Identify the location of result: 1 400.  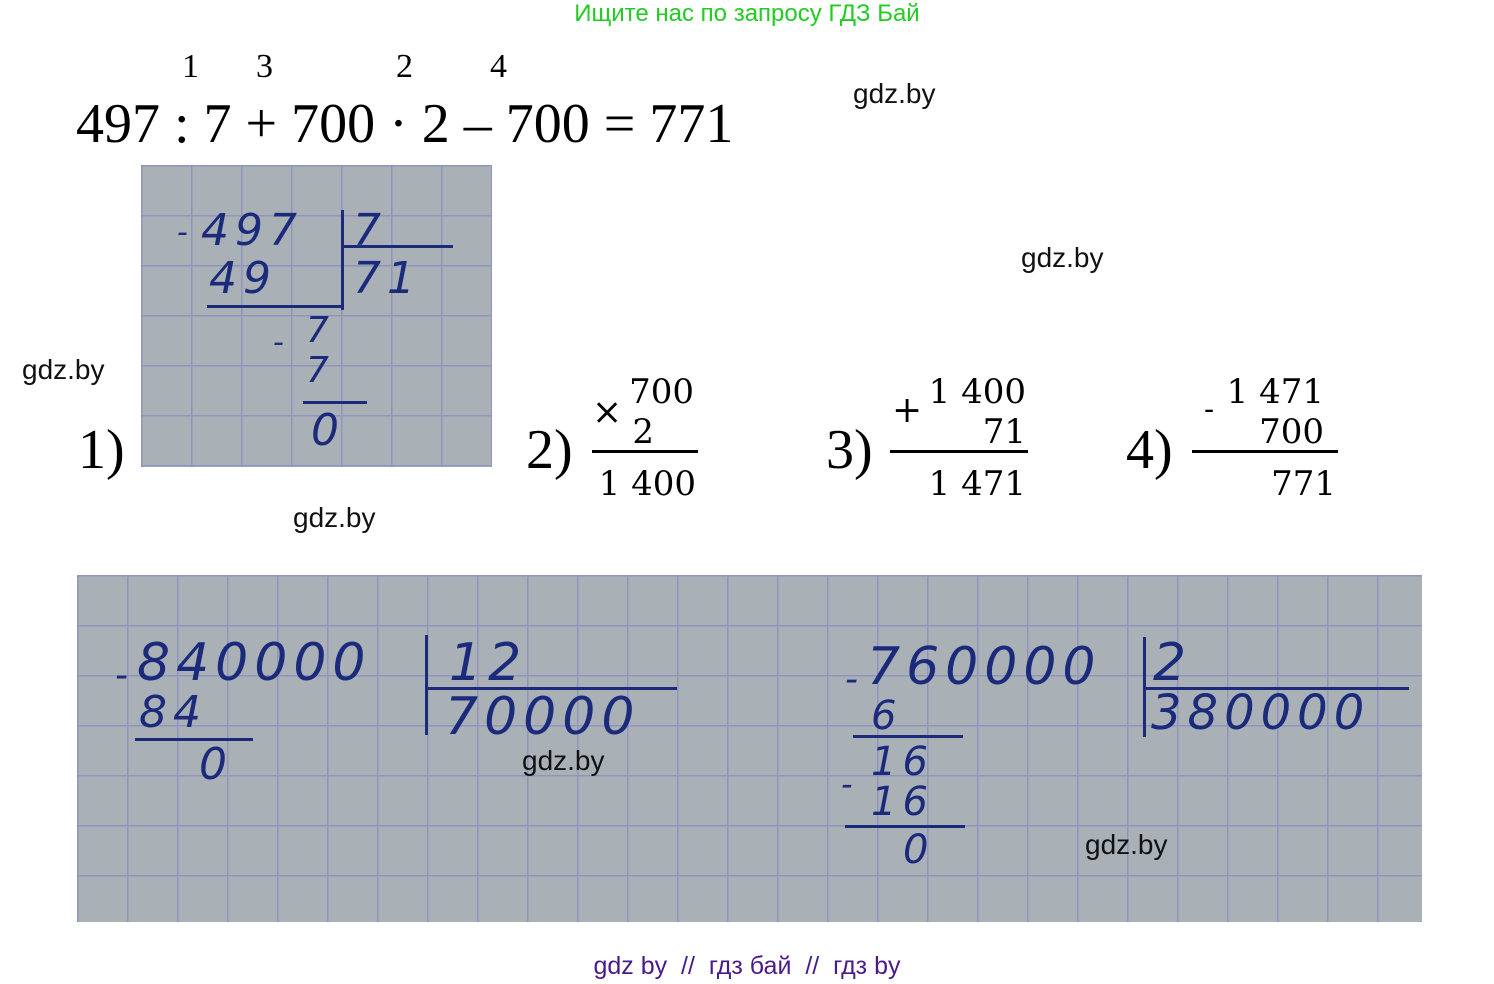
(647, 484).